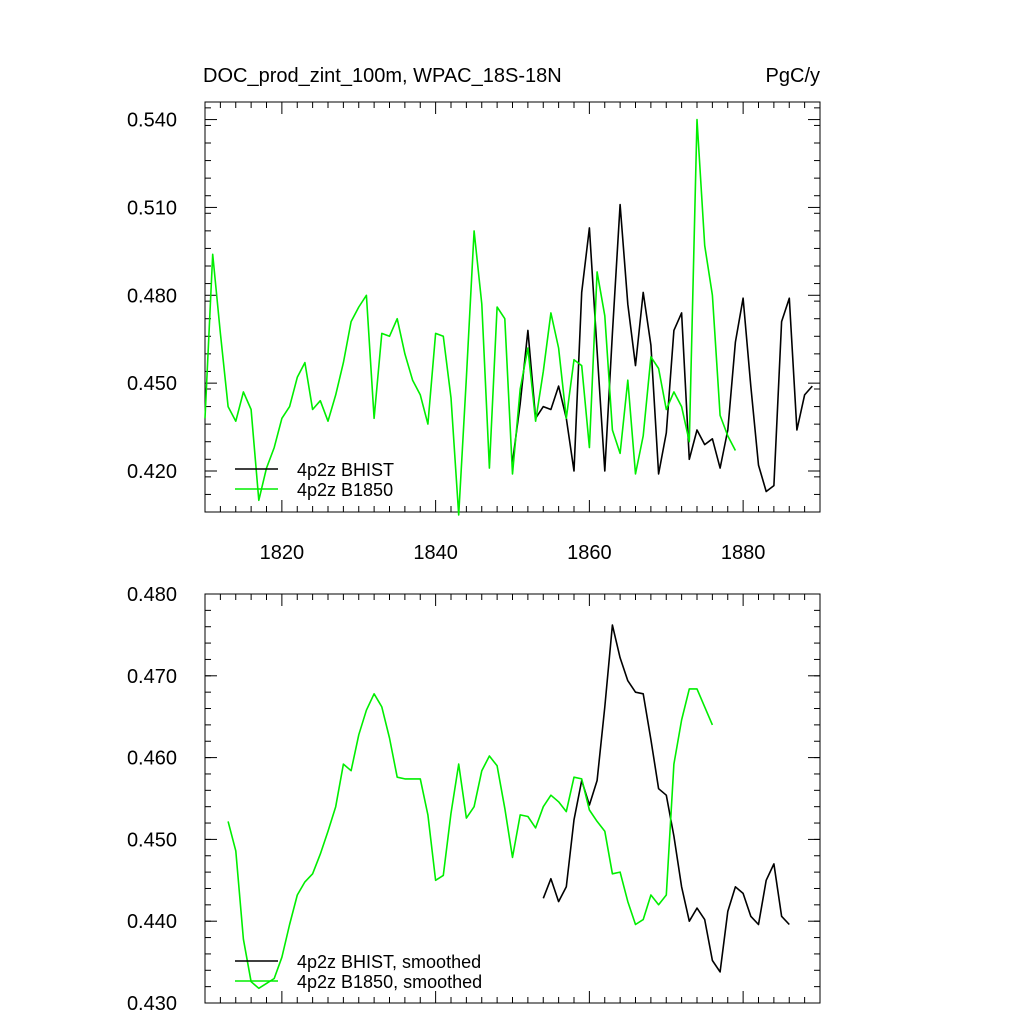 This screenshot has width=1024, height=1024. I want to click on y-tick-label: 0.470, so click(152, 677).